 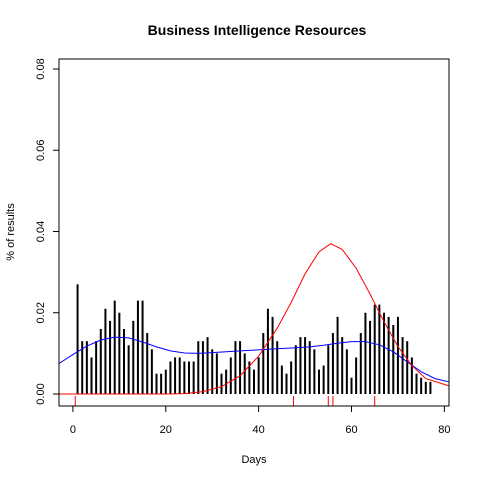 I want to click on y-axis-label: % of results, so click(x=11, y=232).